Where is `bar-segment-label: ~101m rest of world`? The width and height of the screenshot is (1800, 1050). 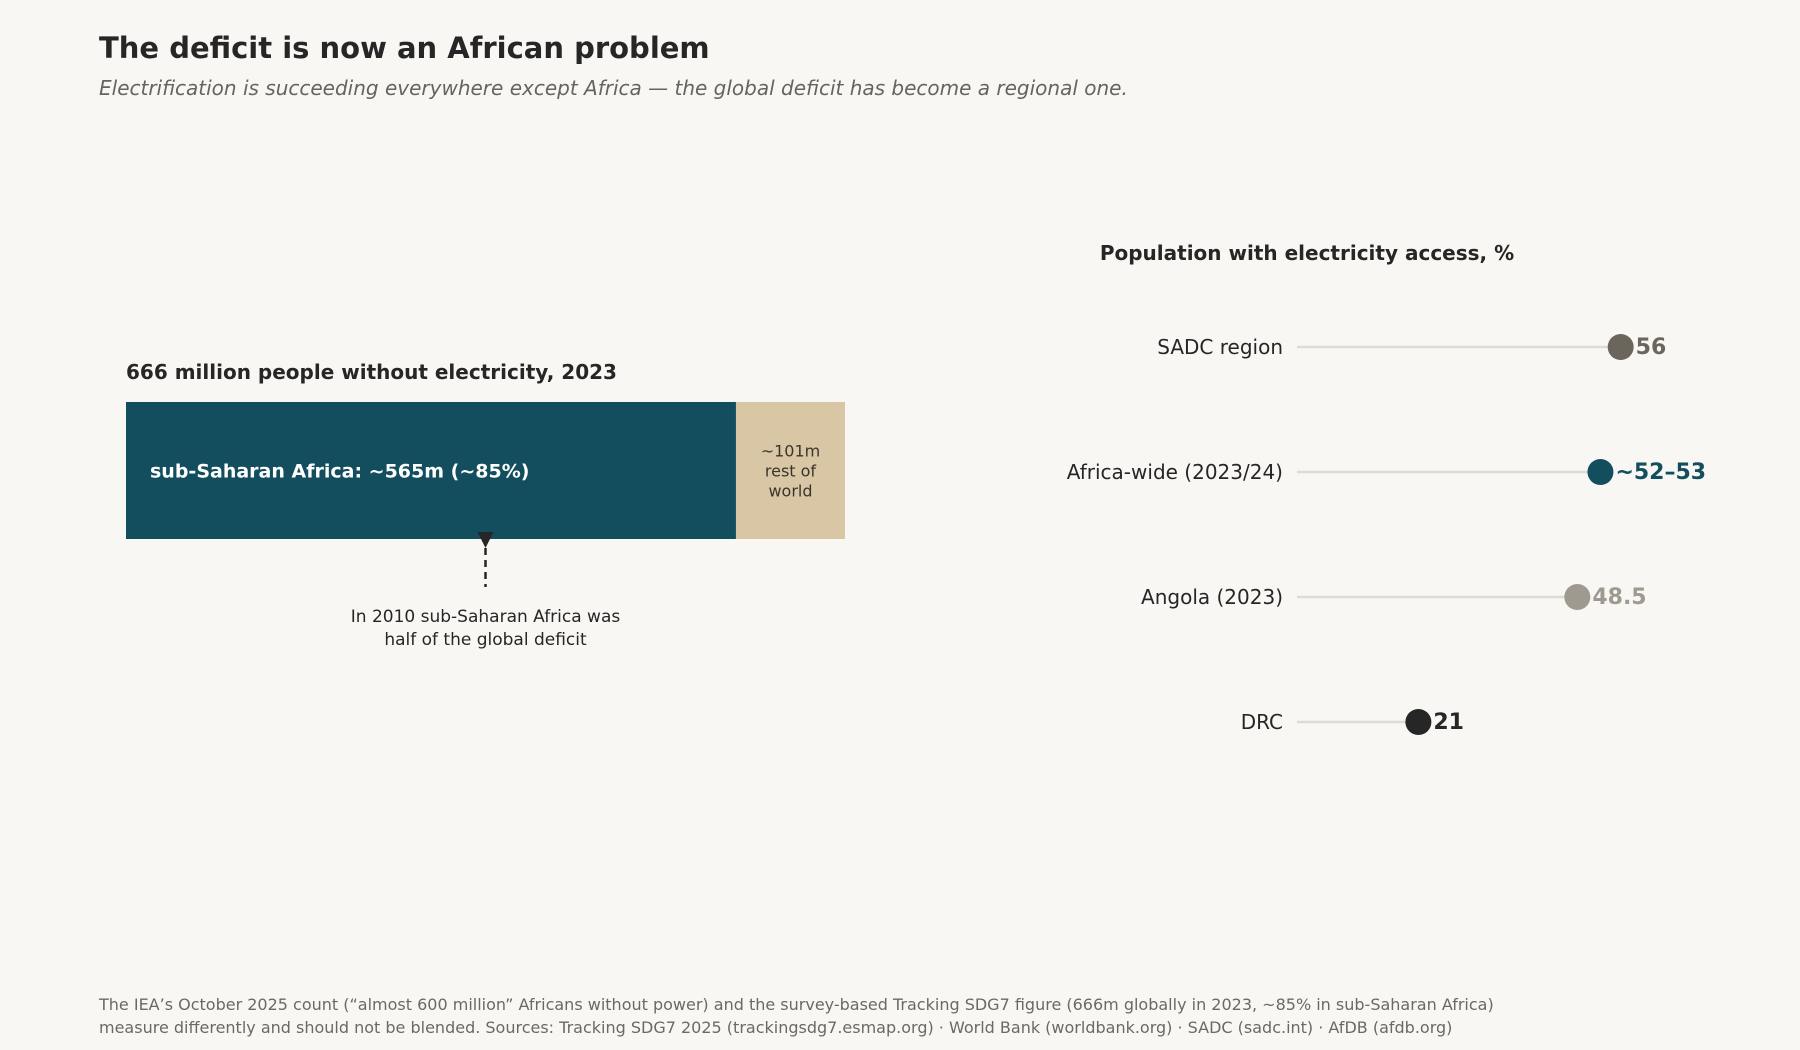 bar-segment-label: ~101m rest of world is located at coordinates (791, 471).